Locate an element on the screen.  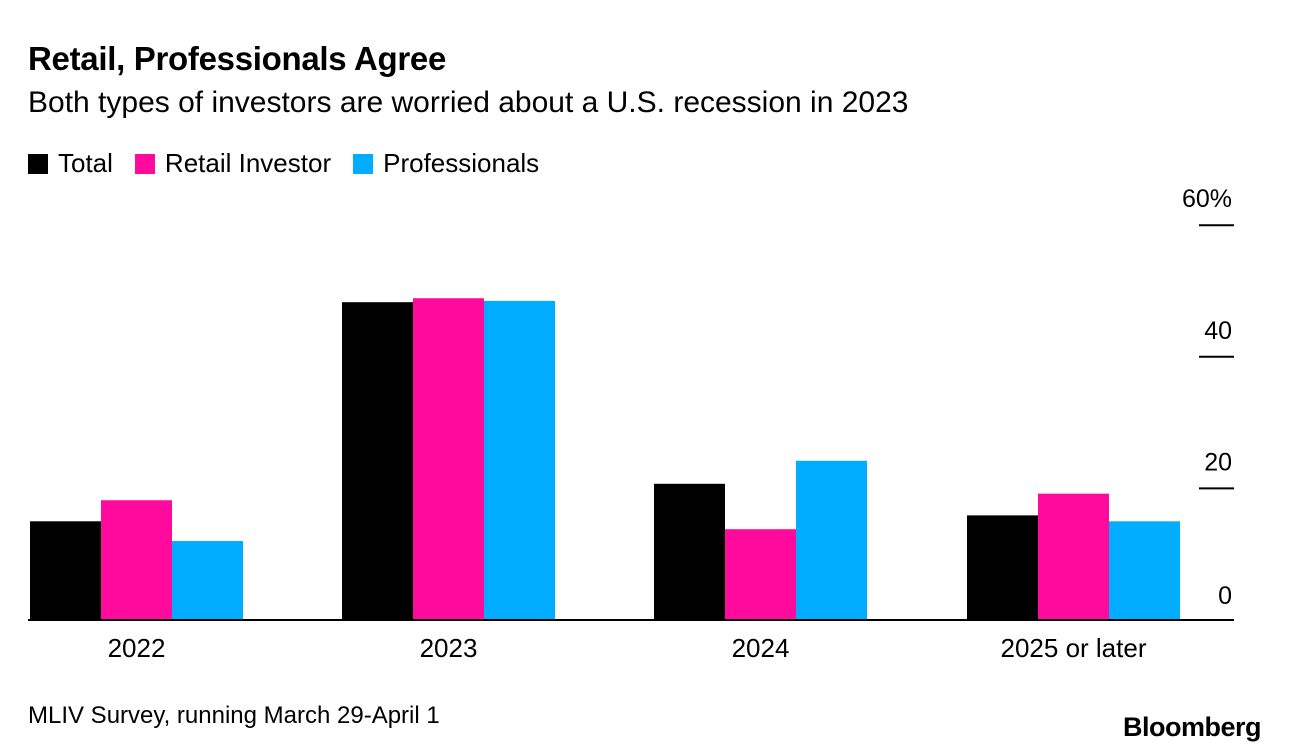
y-tick-label: 20 is located at coordinates (1218, 462).